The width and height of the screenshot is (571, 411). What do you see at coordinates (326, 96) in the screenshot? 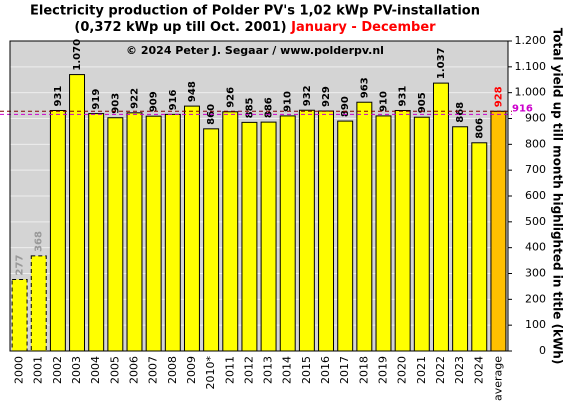
I see `value-label: 929` at bounding box center [326, 96].